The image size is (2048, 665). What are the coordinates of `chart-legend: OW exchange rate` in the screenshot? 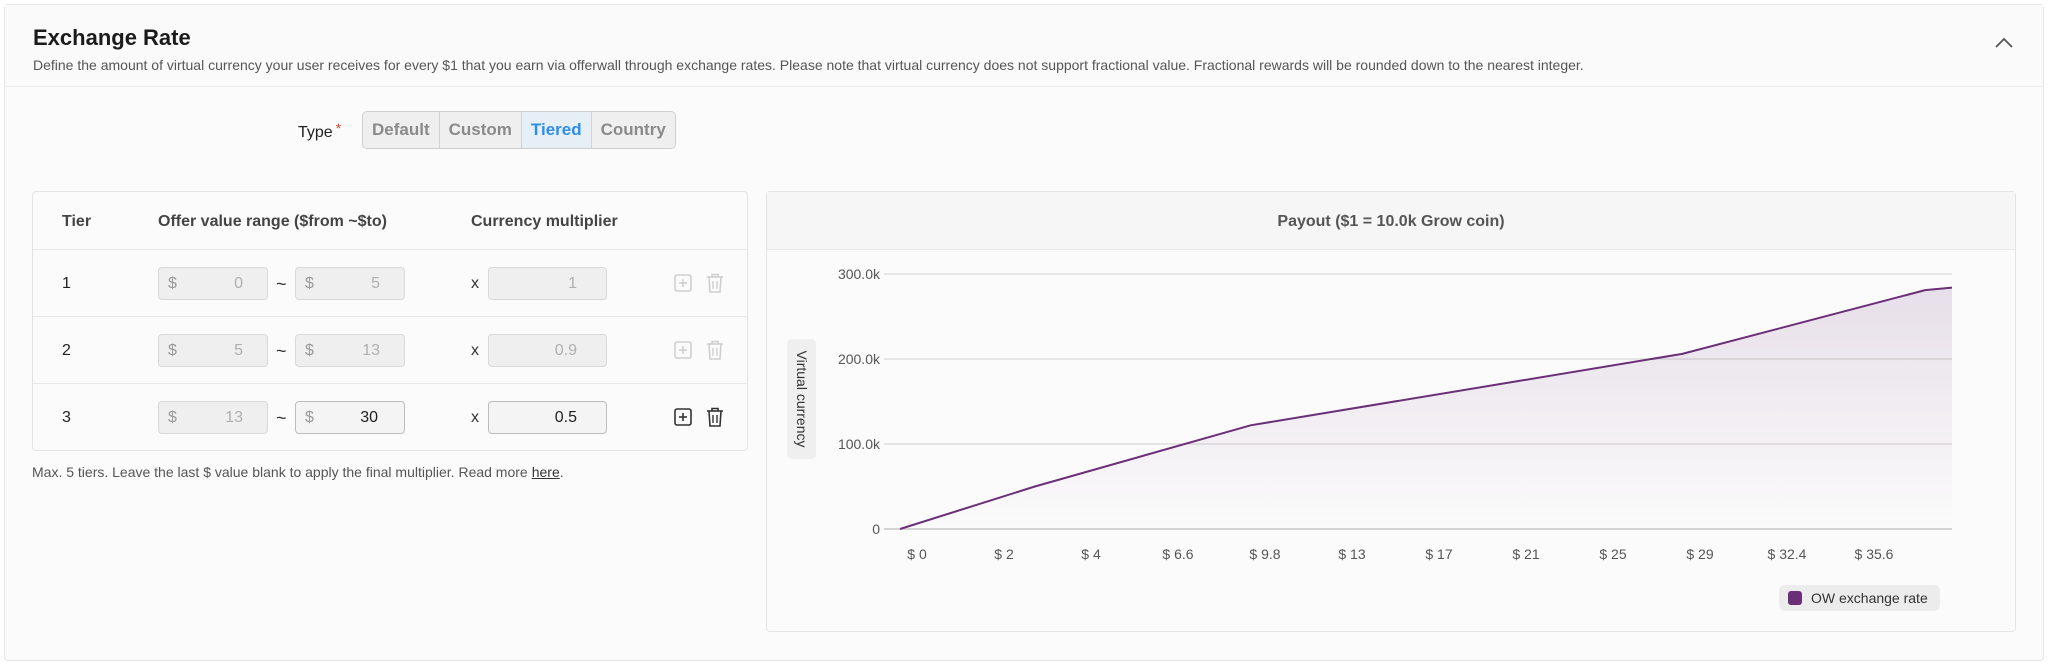 It's located at (1859, 598).